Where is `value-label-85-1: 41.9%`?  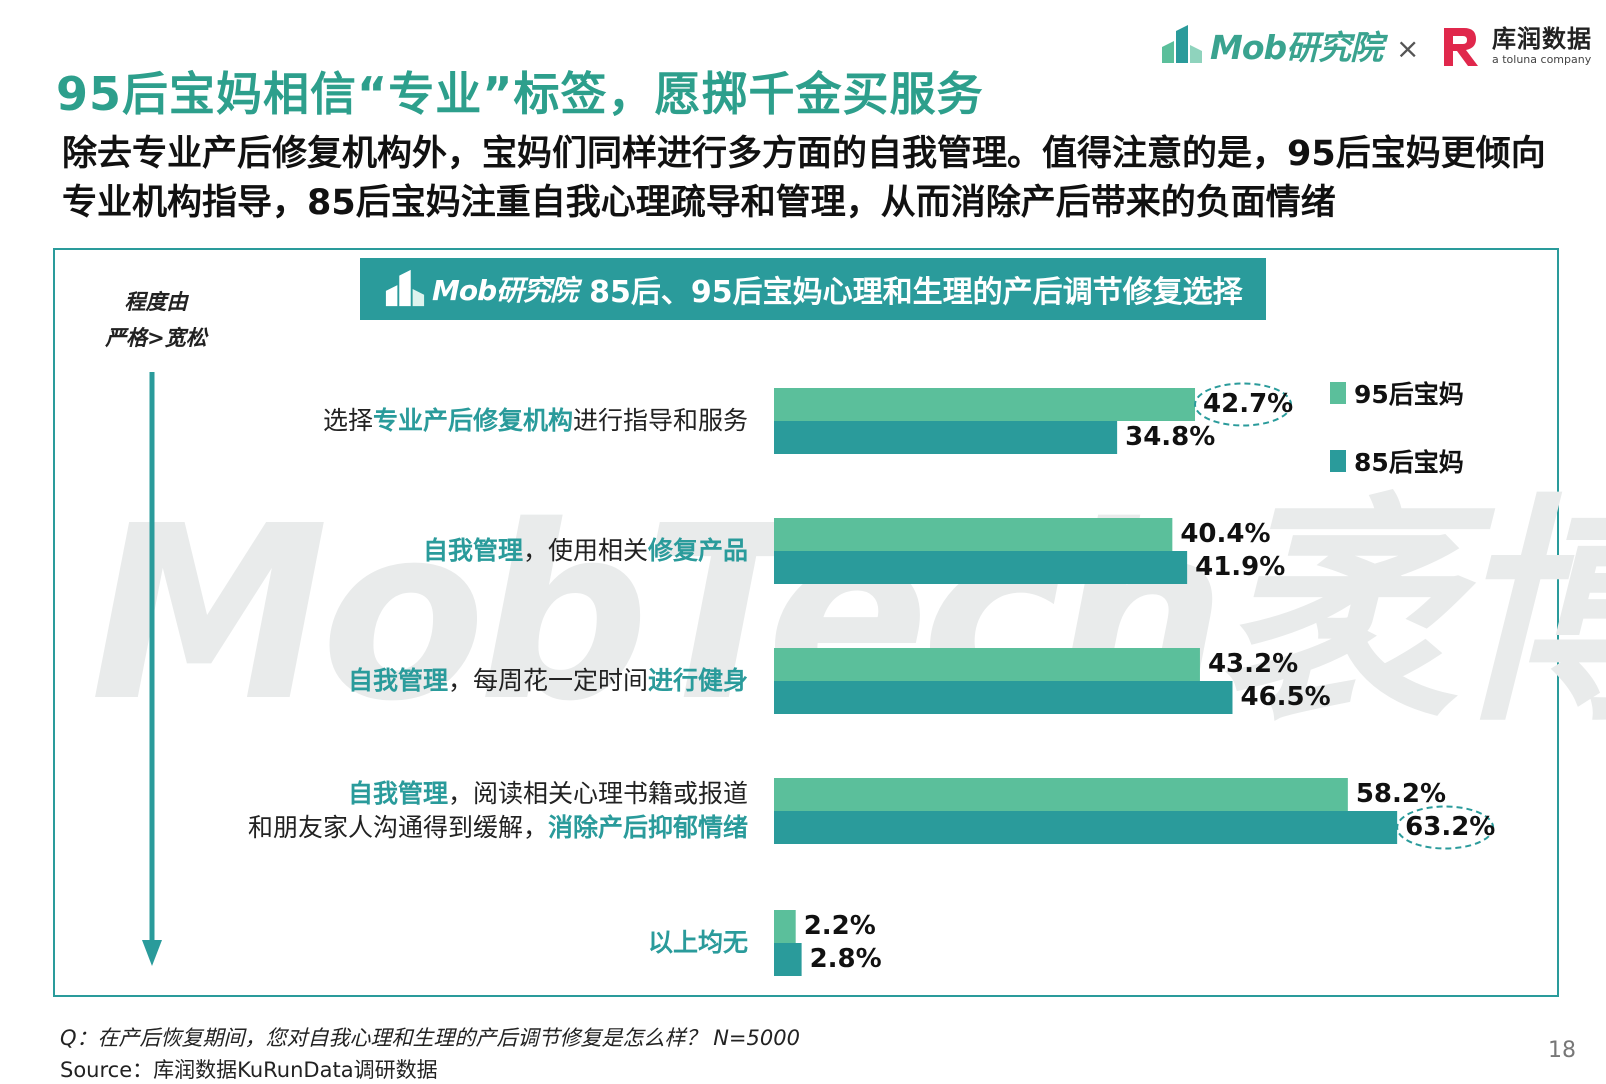 value-label-85-1: 41.9% is located at coordinates (1240, 567).